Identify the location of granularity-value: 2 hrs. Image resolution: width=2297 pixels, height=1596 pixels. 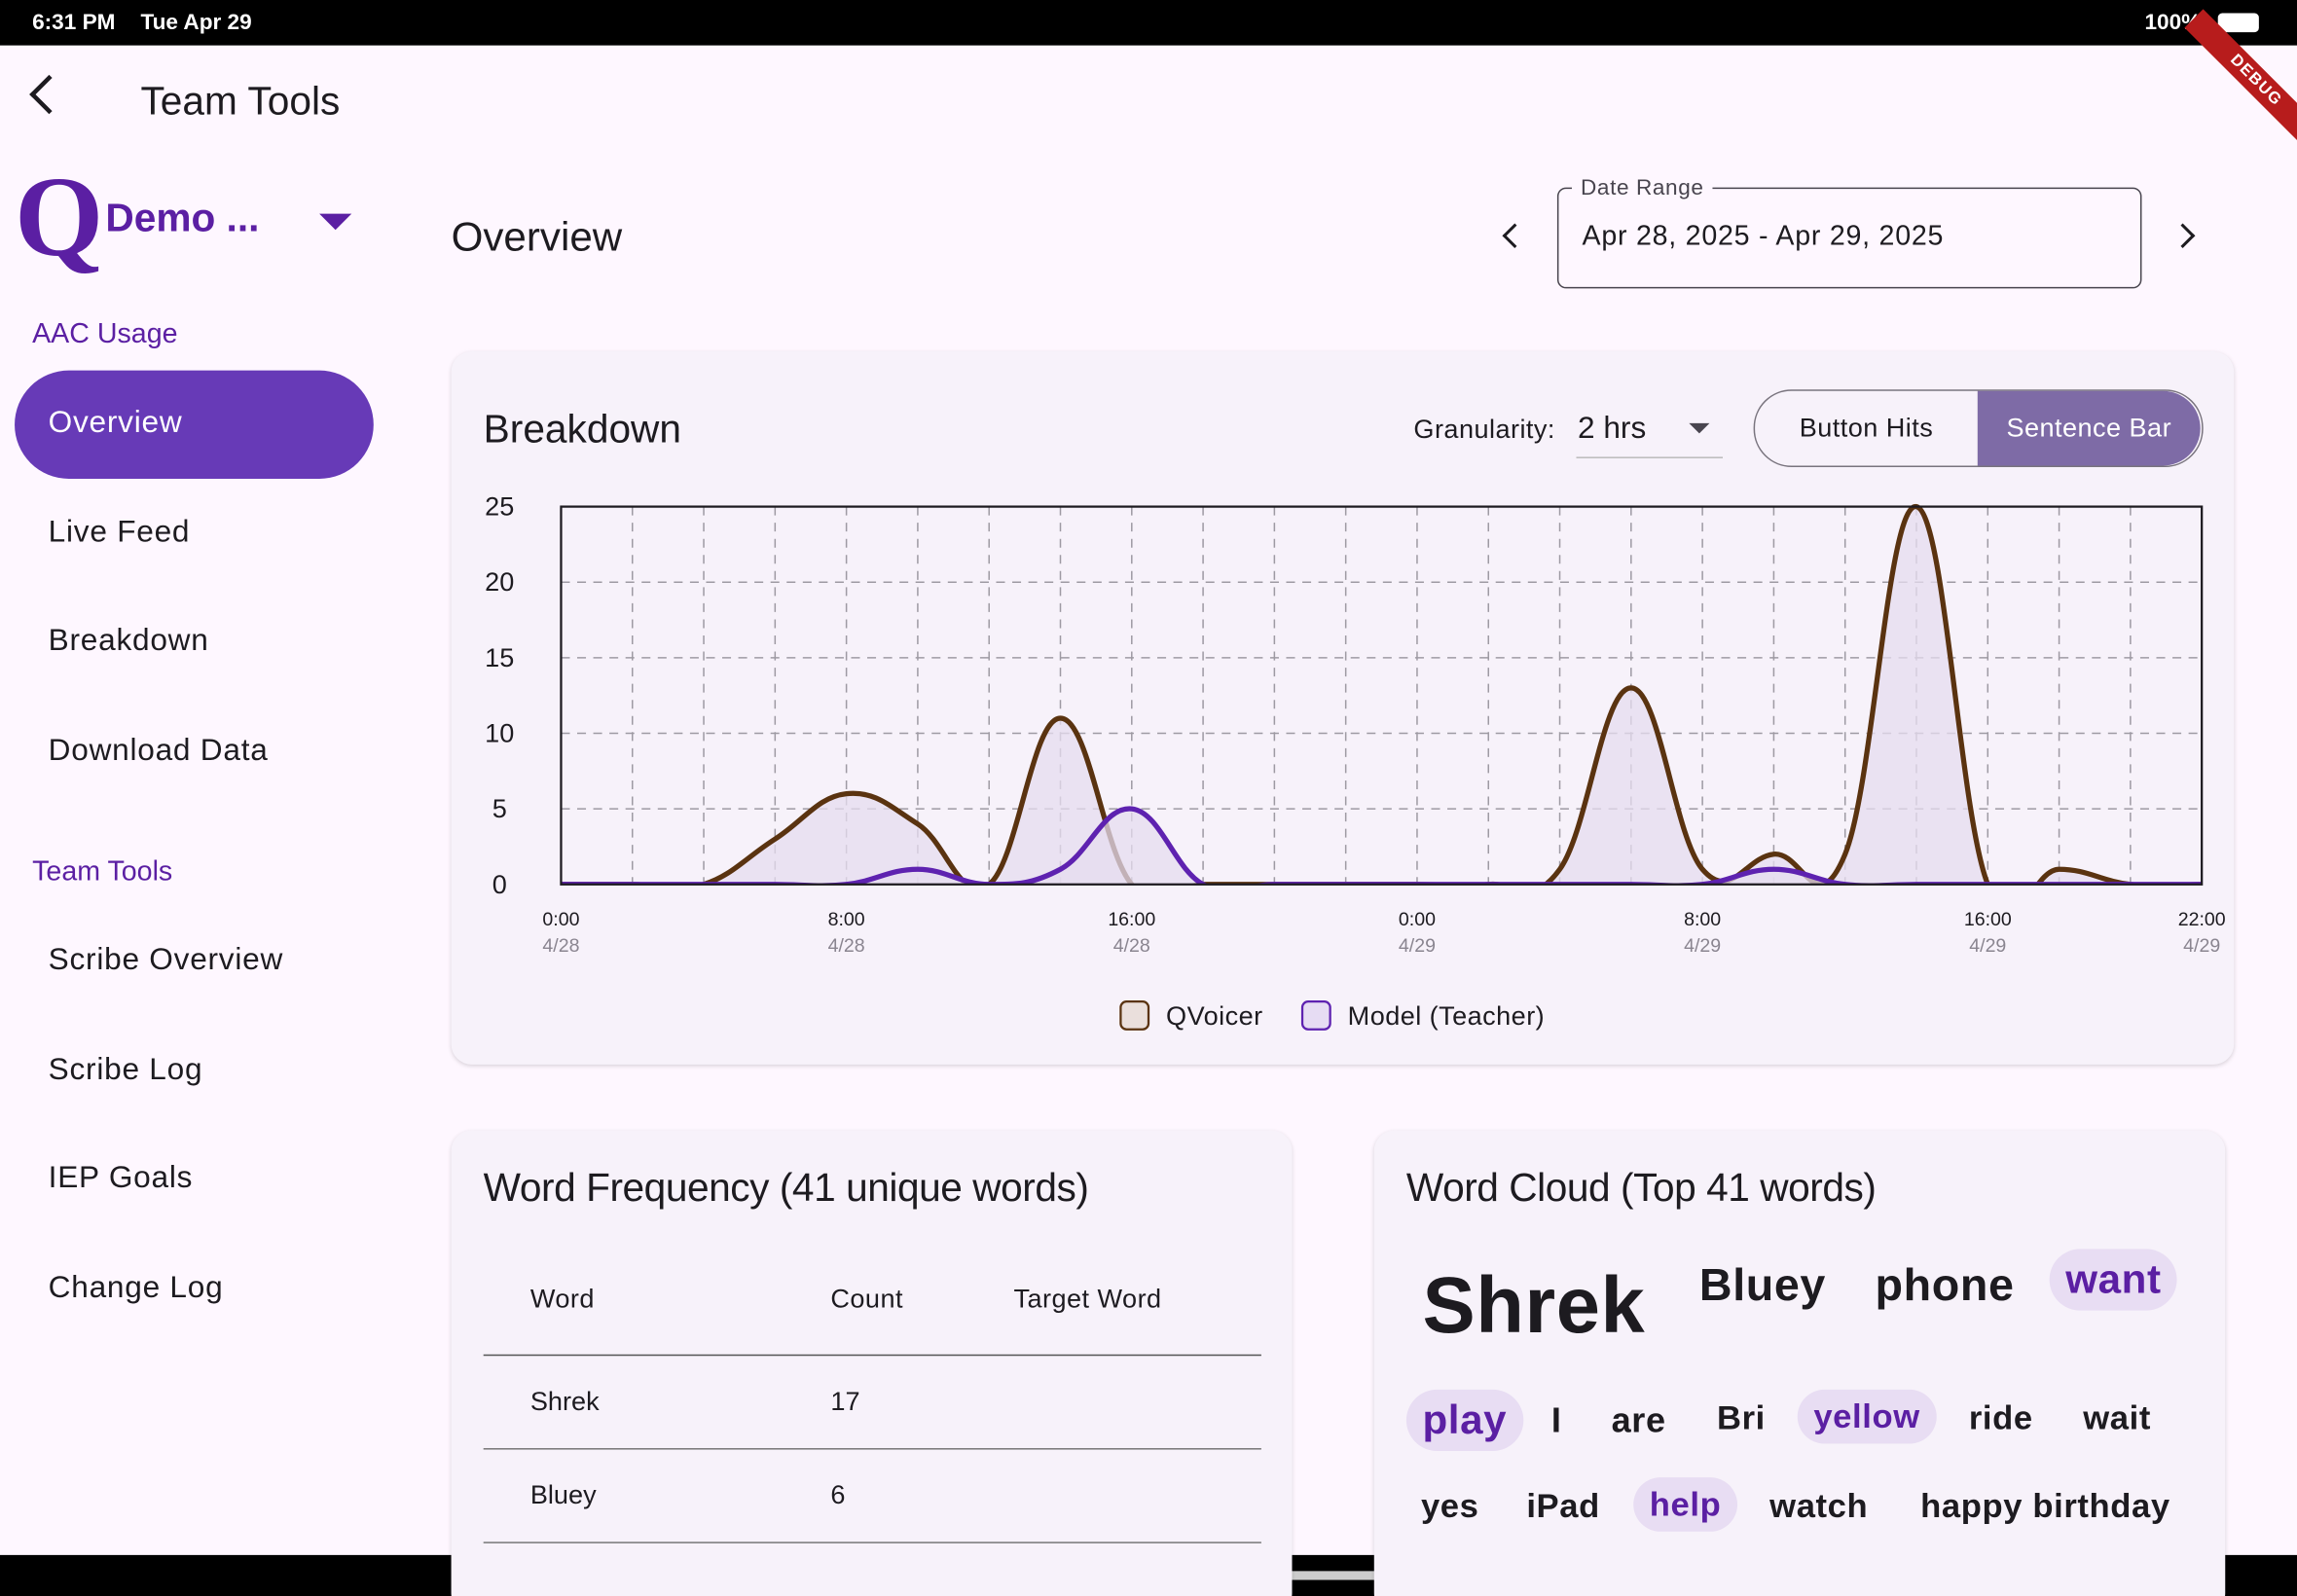
(1612, 429).